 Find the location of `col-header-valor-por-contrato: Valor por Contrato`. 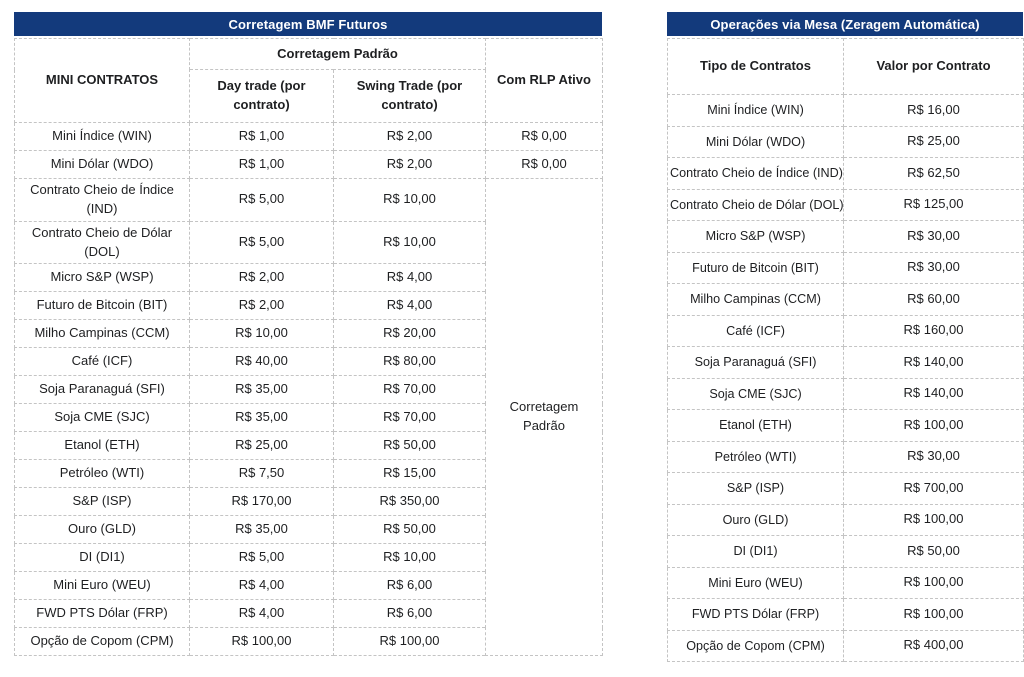

col-header-valor-por-contrato: Valor por Contrato is located at coordinates (933, 66).